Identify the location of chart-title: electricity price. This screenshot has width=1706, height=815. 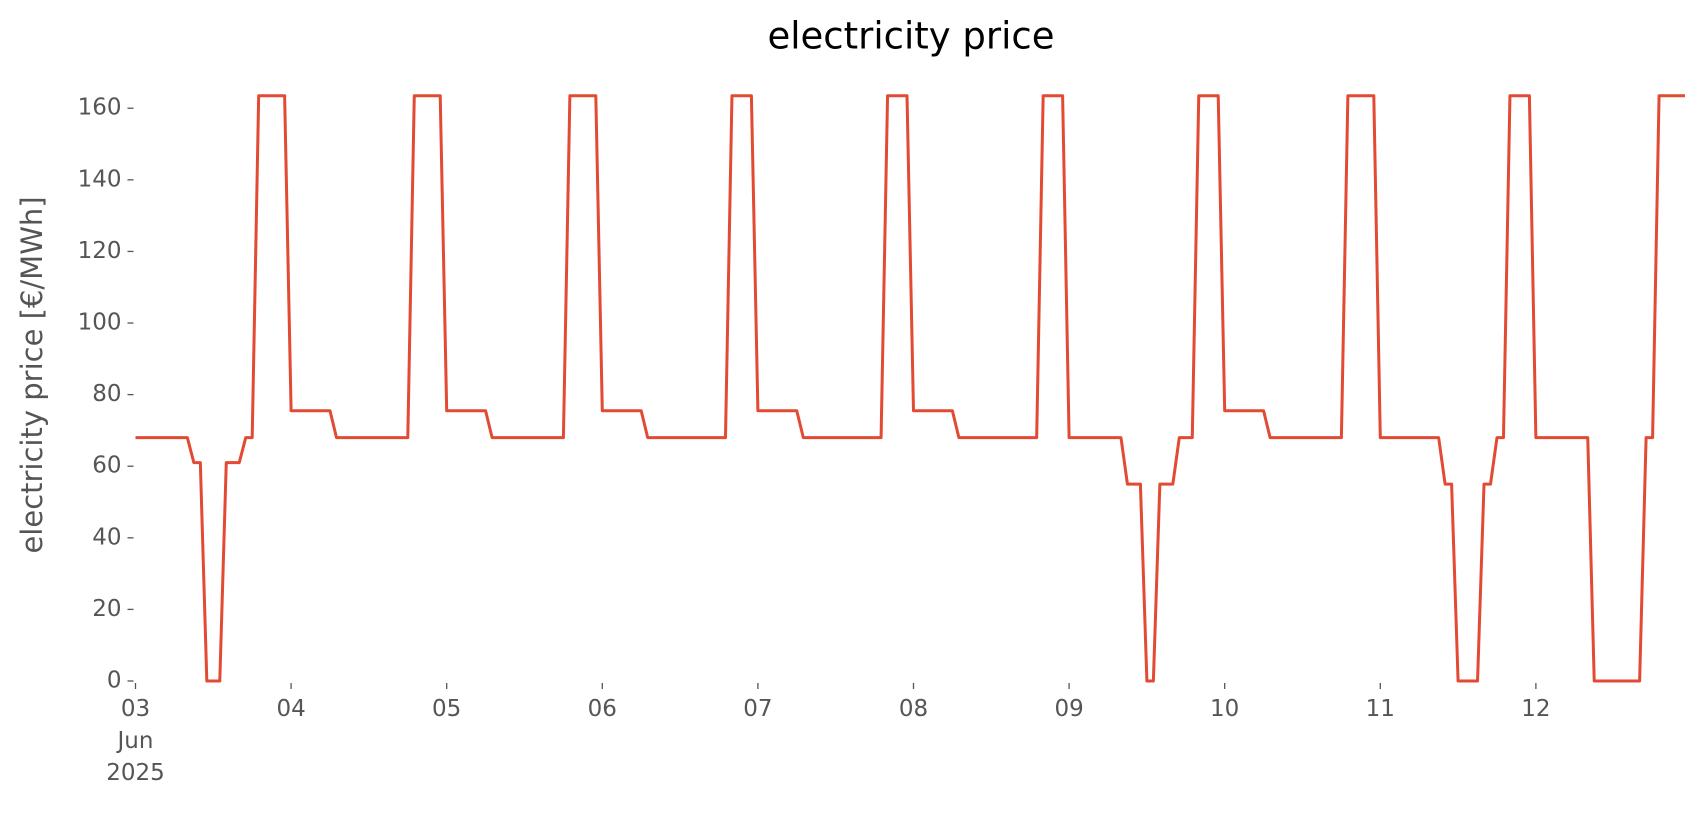
(910, 36).